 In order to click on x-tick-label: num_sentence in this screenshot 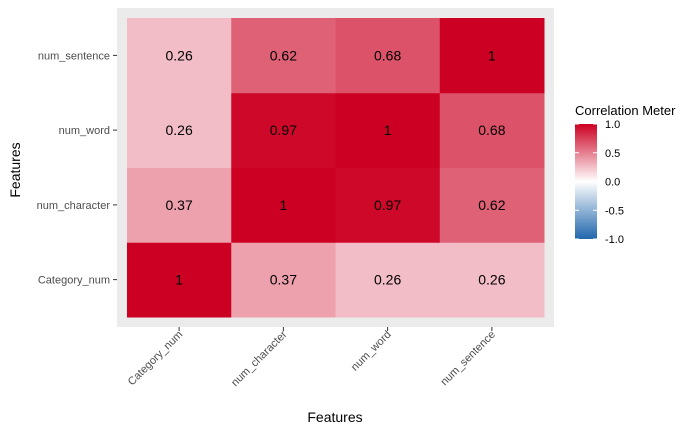, I will do `click(468, 359)`.